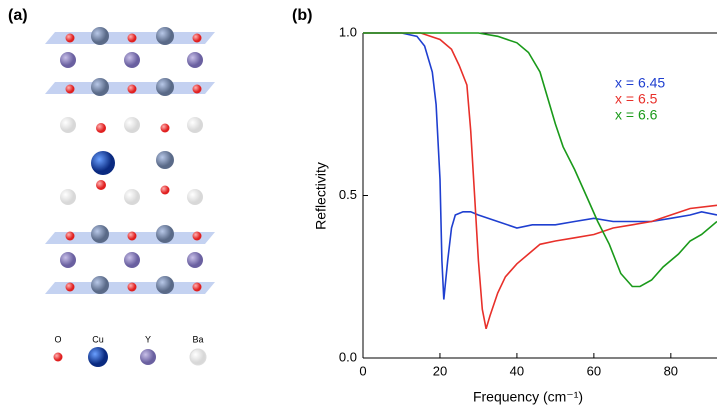 The width and height of the screenshot is (717, 417). Describe the element at coordinates (640, 83) in the screenshot. I see `legend-entry: x = 6.45` at that location.